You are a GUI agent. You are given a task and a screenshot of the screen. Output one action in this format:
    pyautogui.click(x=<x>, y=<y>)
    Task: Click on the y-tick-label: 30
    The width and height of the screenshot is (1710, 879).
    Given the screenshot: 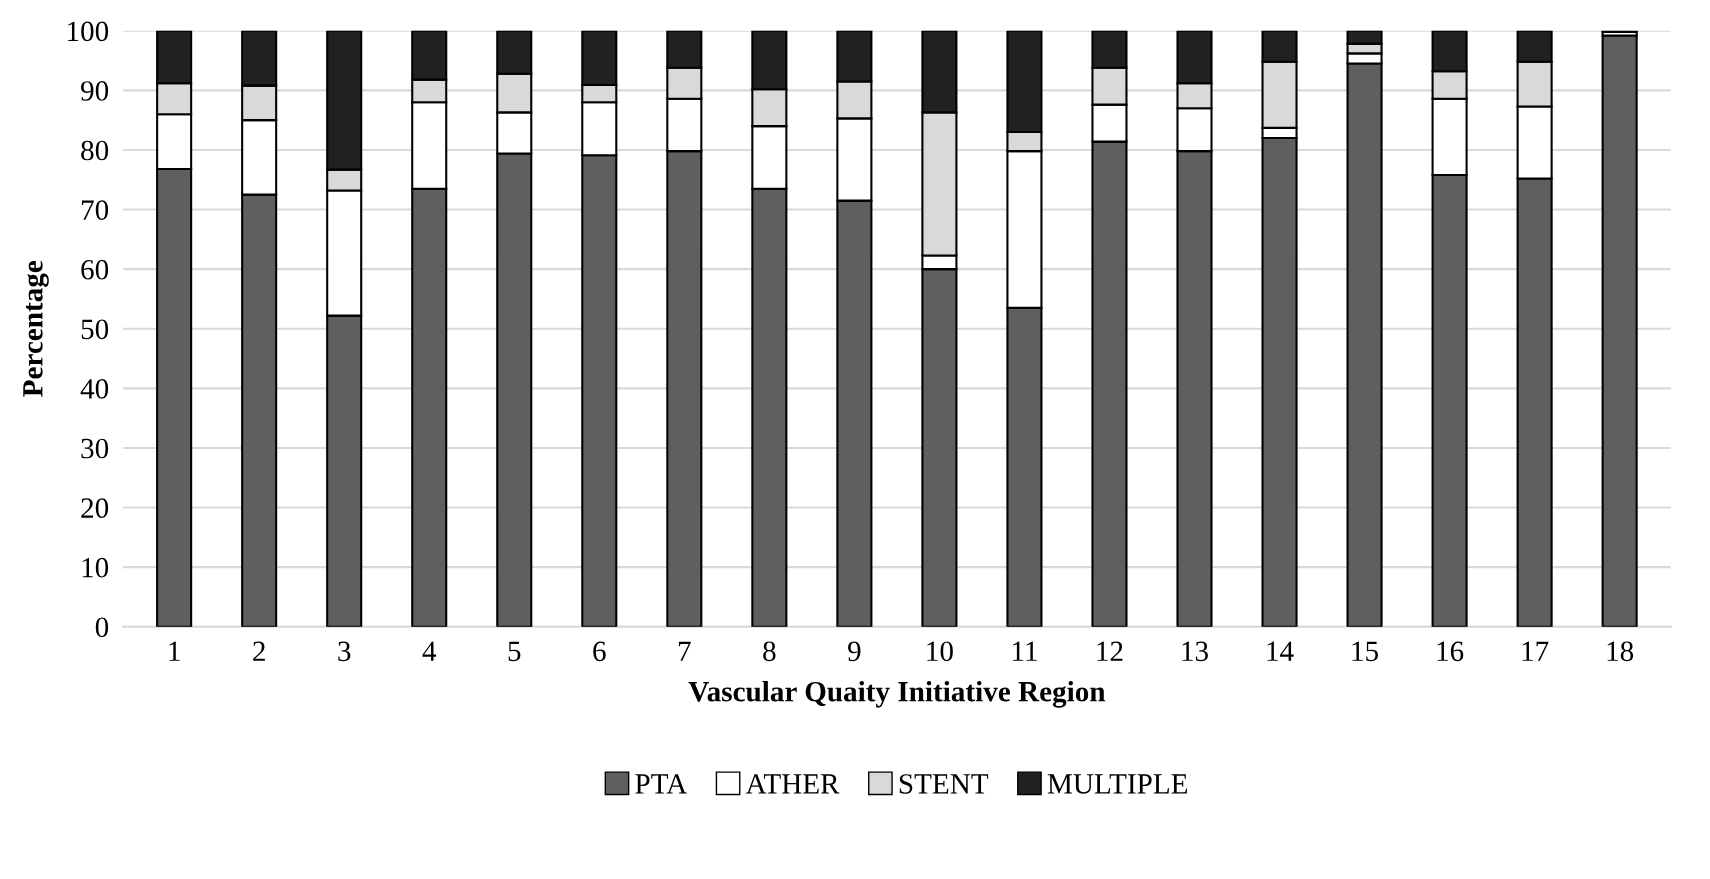 What is the action you would take?
    pyautogui.click(x=95, y=448)
    